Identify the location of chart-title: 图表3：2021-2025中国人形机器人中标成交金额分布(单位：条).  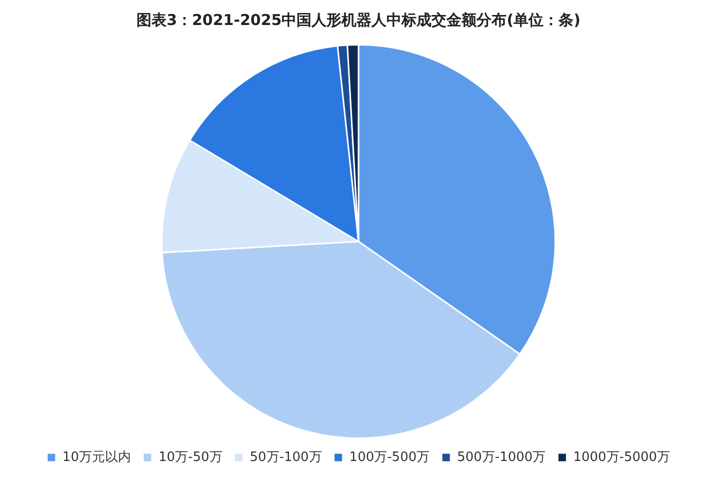
(358, 19).